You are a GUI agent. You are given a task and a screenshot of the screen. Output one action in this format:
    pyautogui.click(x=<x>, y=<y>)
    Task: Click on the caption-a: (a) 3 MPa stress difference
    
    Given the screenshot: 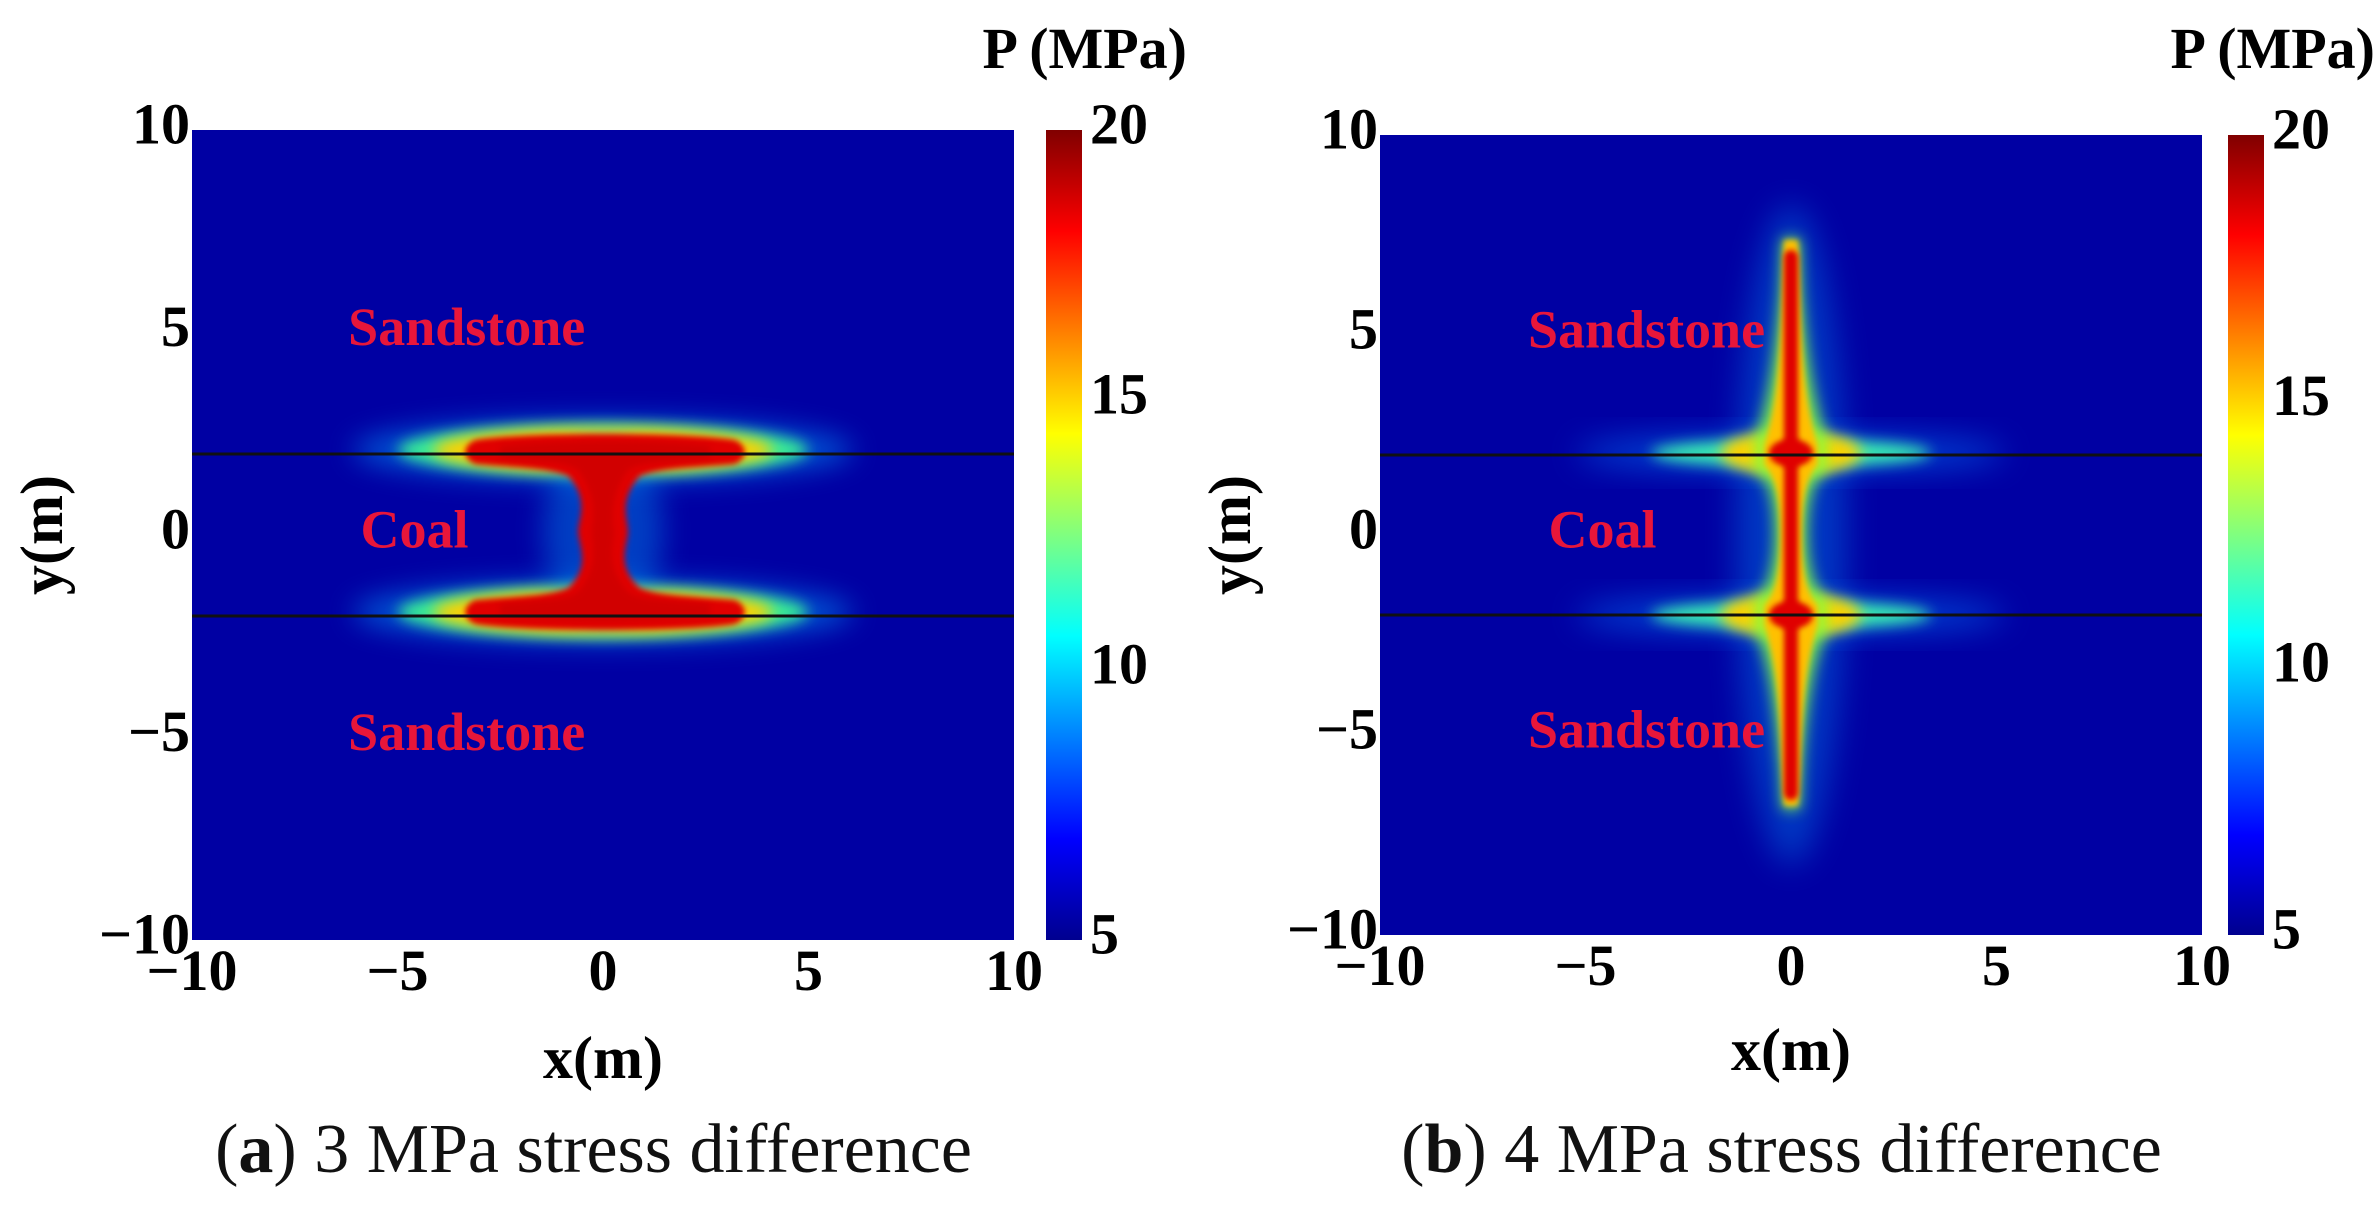 What is the action you would take?
    pyautogui.click(x=593, y=1149)
    